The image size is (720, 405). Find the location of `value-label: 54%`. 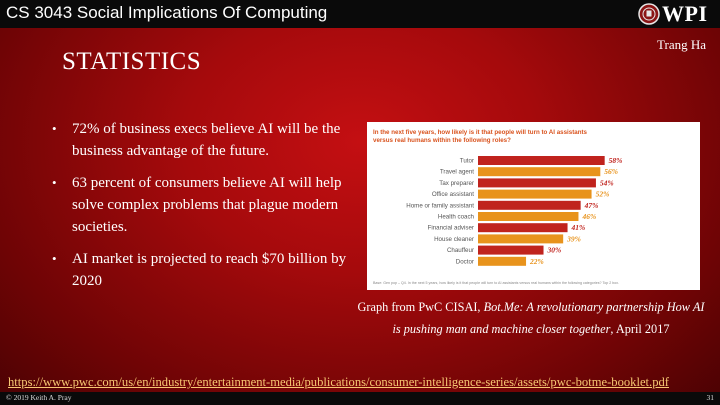

value-label: 54% is located at coordinates (607, 182).